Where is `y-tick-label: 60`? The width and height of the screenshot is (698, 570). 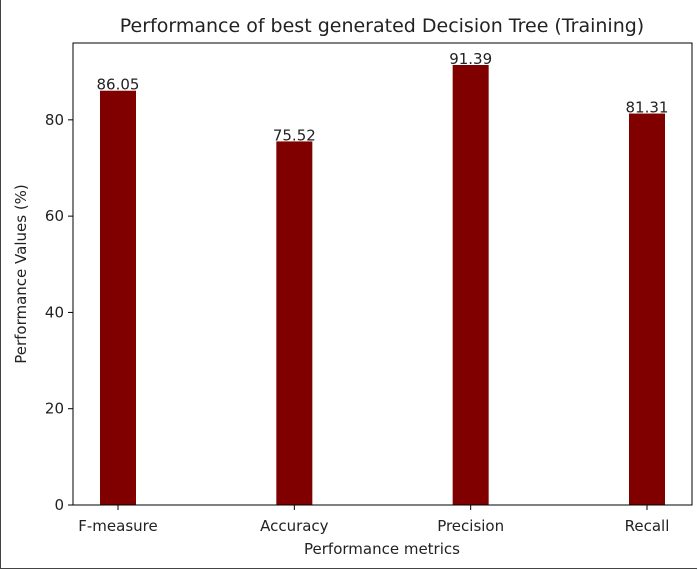 y-tick-label: 60 is located at coordinates (54, 216).